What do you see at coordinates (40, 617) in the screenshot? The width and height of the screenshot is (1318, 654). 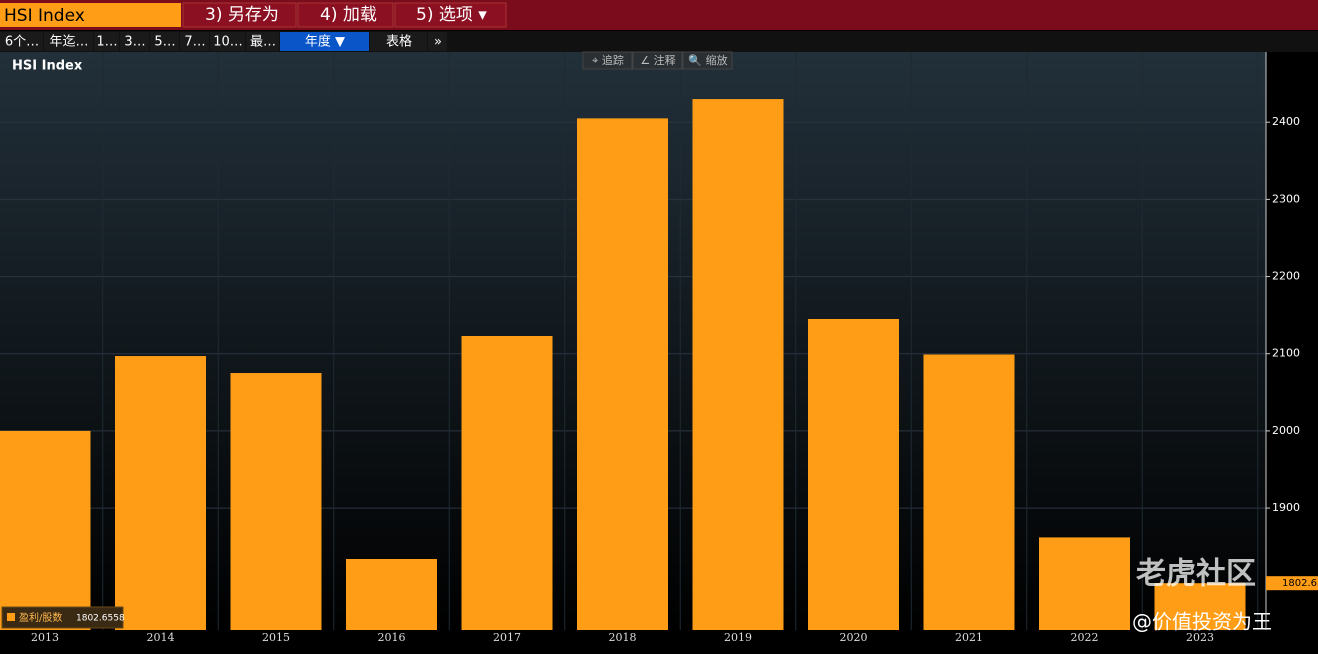 I see `legend-label: 盈利/股数` at bounding box center [40, 617].